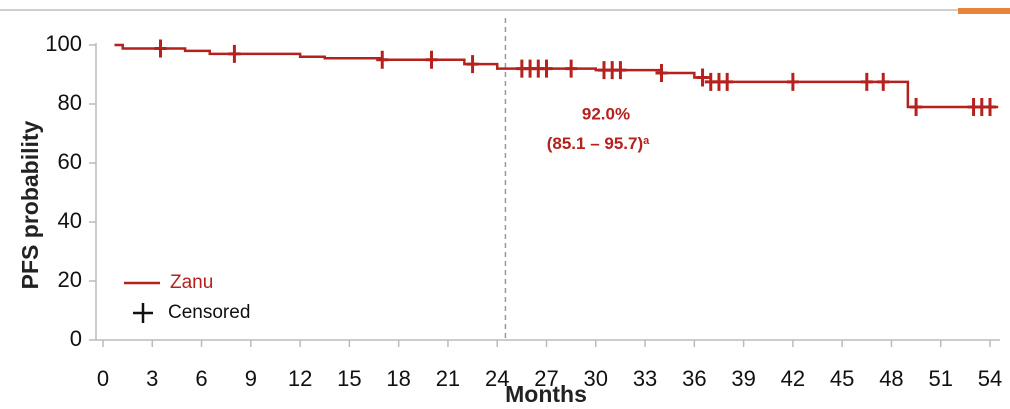 Image resolution: width=1010 pixels, height=409 pixels. Describe the element at coordinates (103, 378) in the screenshot. I see `x-tick-label: 0` at that location.